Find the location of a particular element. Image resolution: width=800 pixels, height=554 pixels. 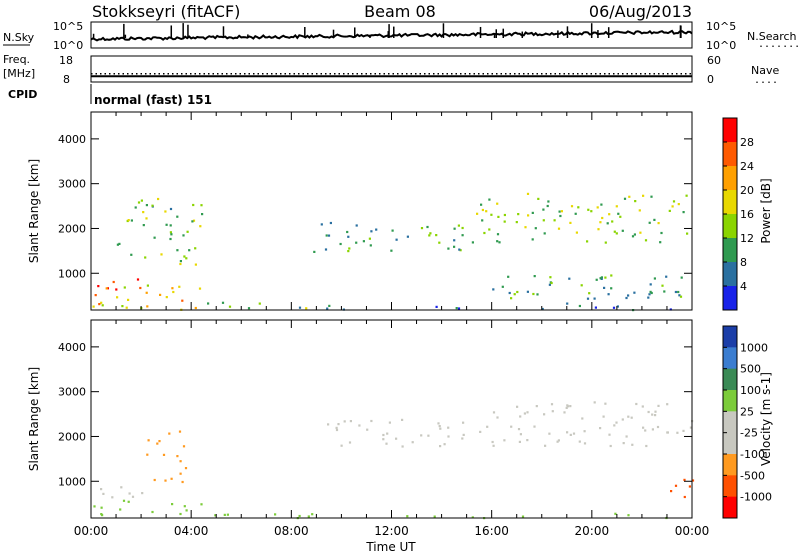

colorbar-tick-label: -500 is located at coordinates (752, 475).